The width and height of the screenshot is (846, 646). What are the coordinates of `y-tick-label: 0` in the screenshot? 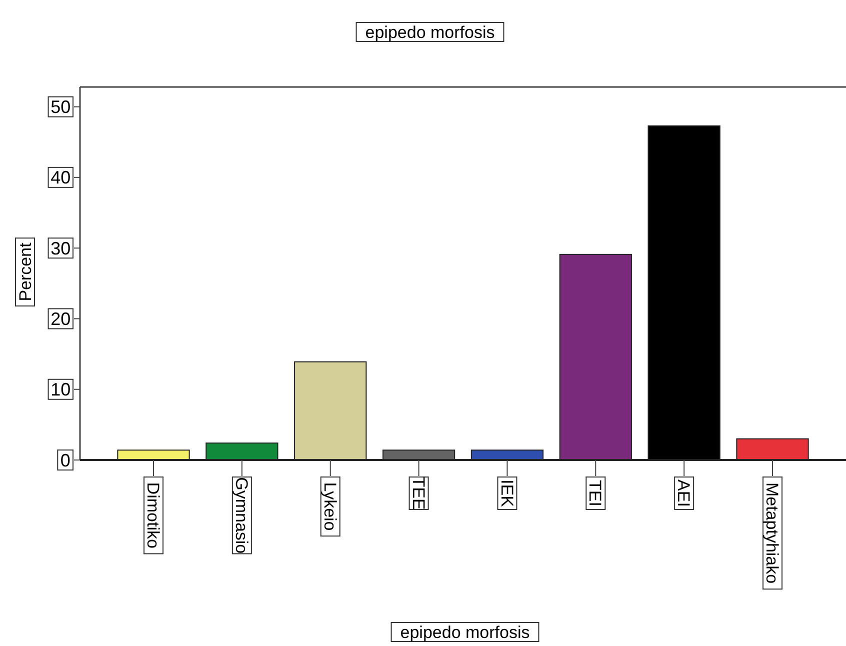 It's located at (65, 460).